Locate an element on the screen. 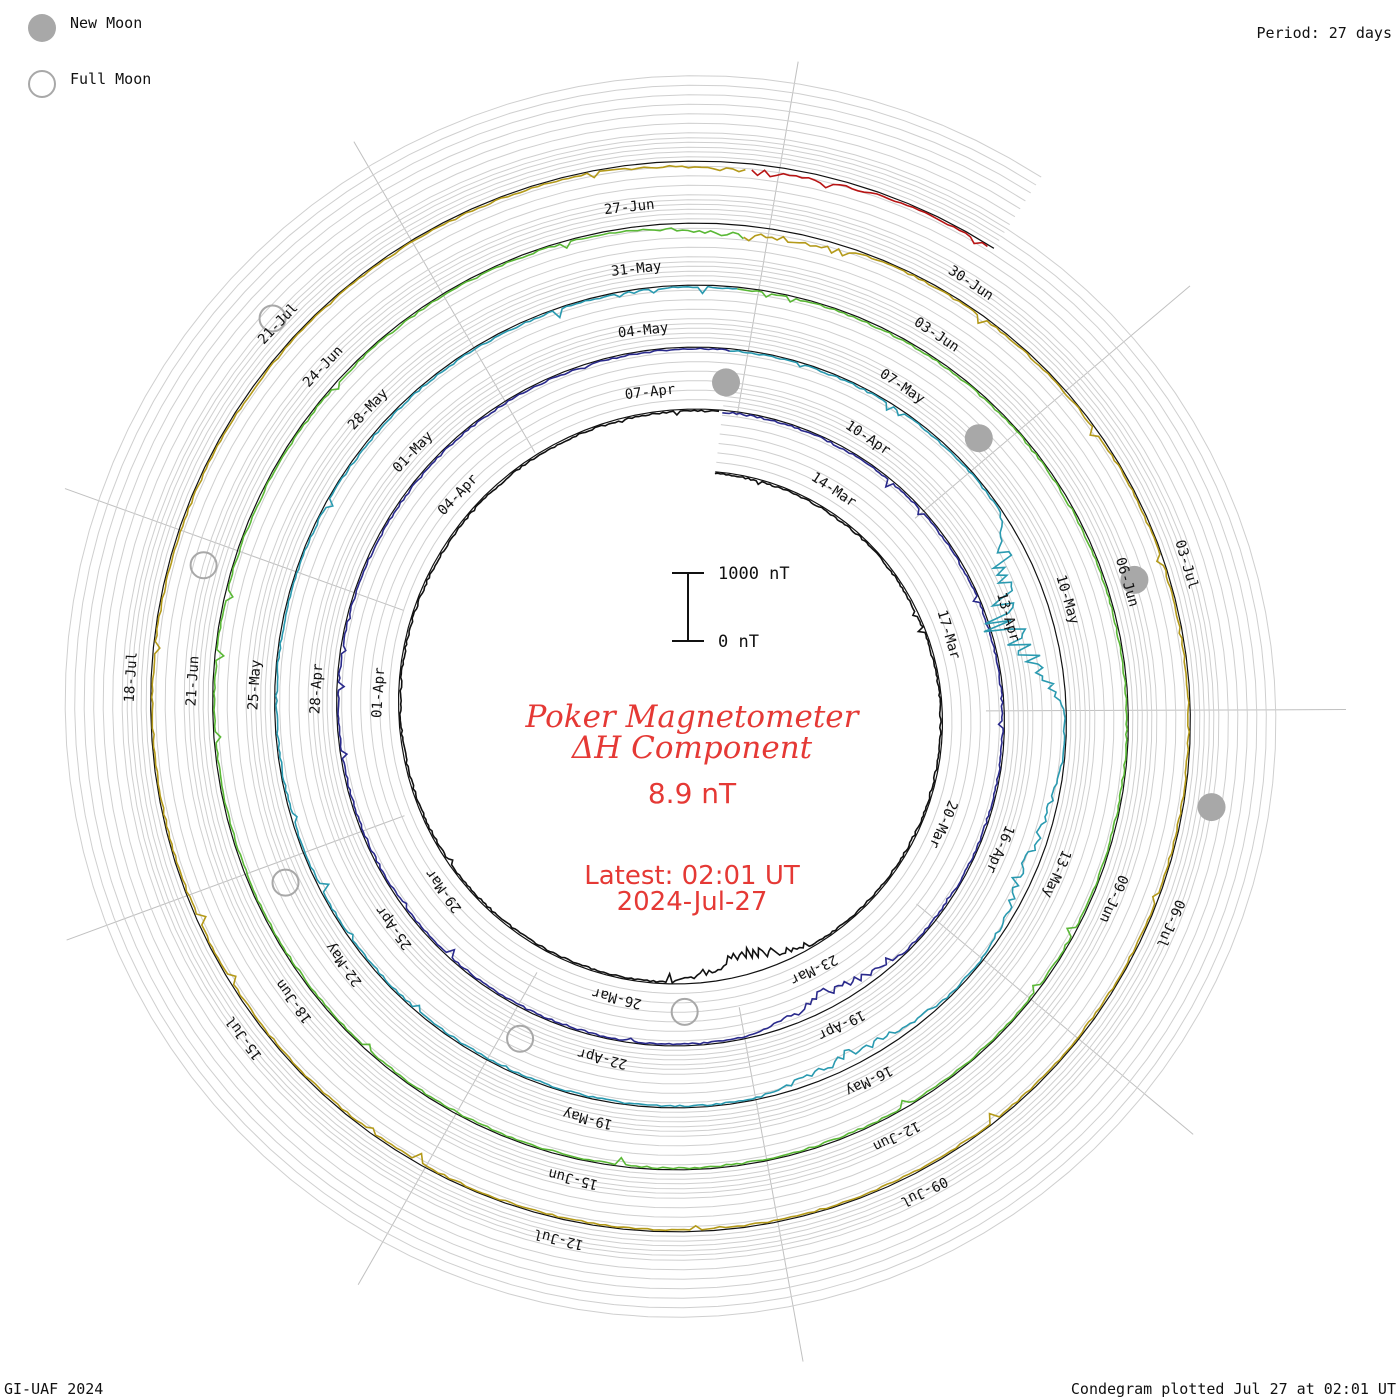 This screenshot has height=1400, width=1400. scale-bar: 1000 nT 0 nT is located at coordinates (731, 608).